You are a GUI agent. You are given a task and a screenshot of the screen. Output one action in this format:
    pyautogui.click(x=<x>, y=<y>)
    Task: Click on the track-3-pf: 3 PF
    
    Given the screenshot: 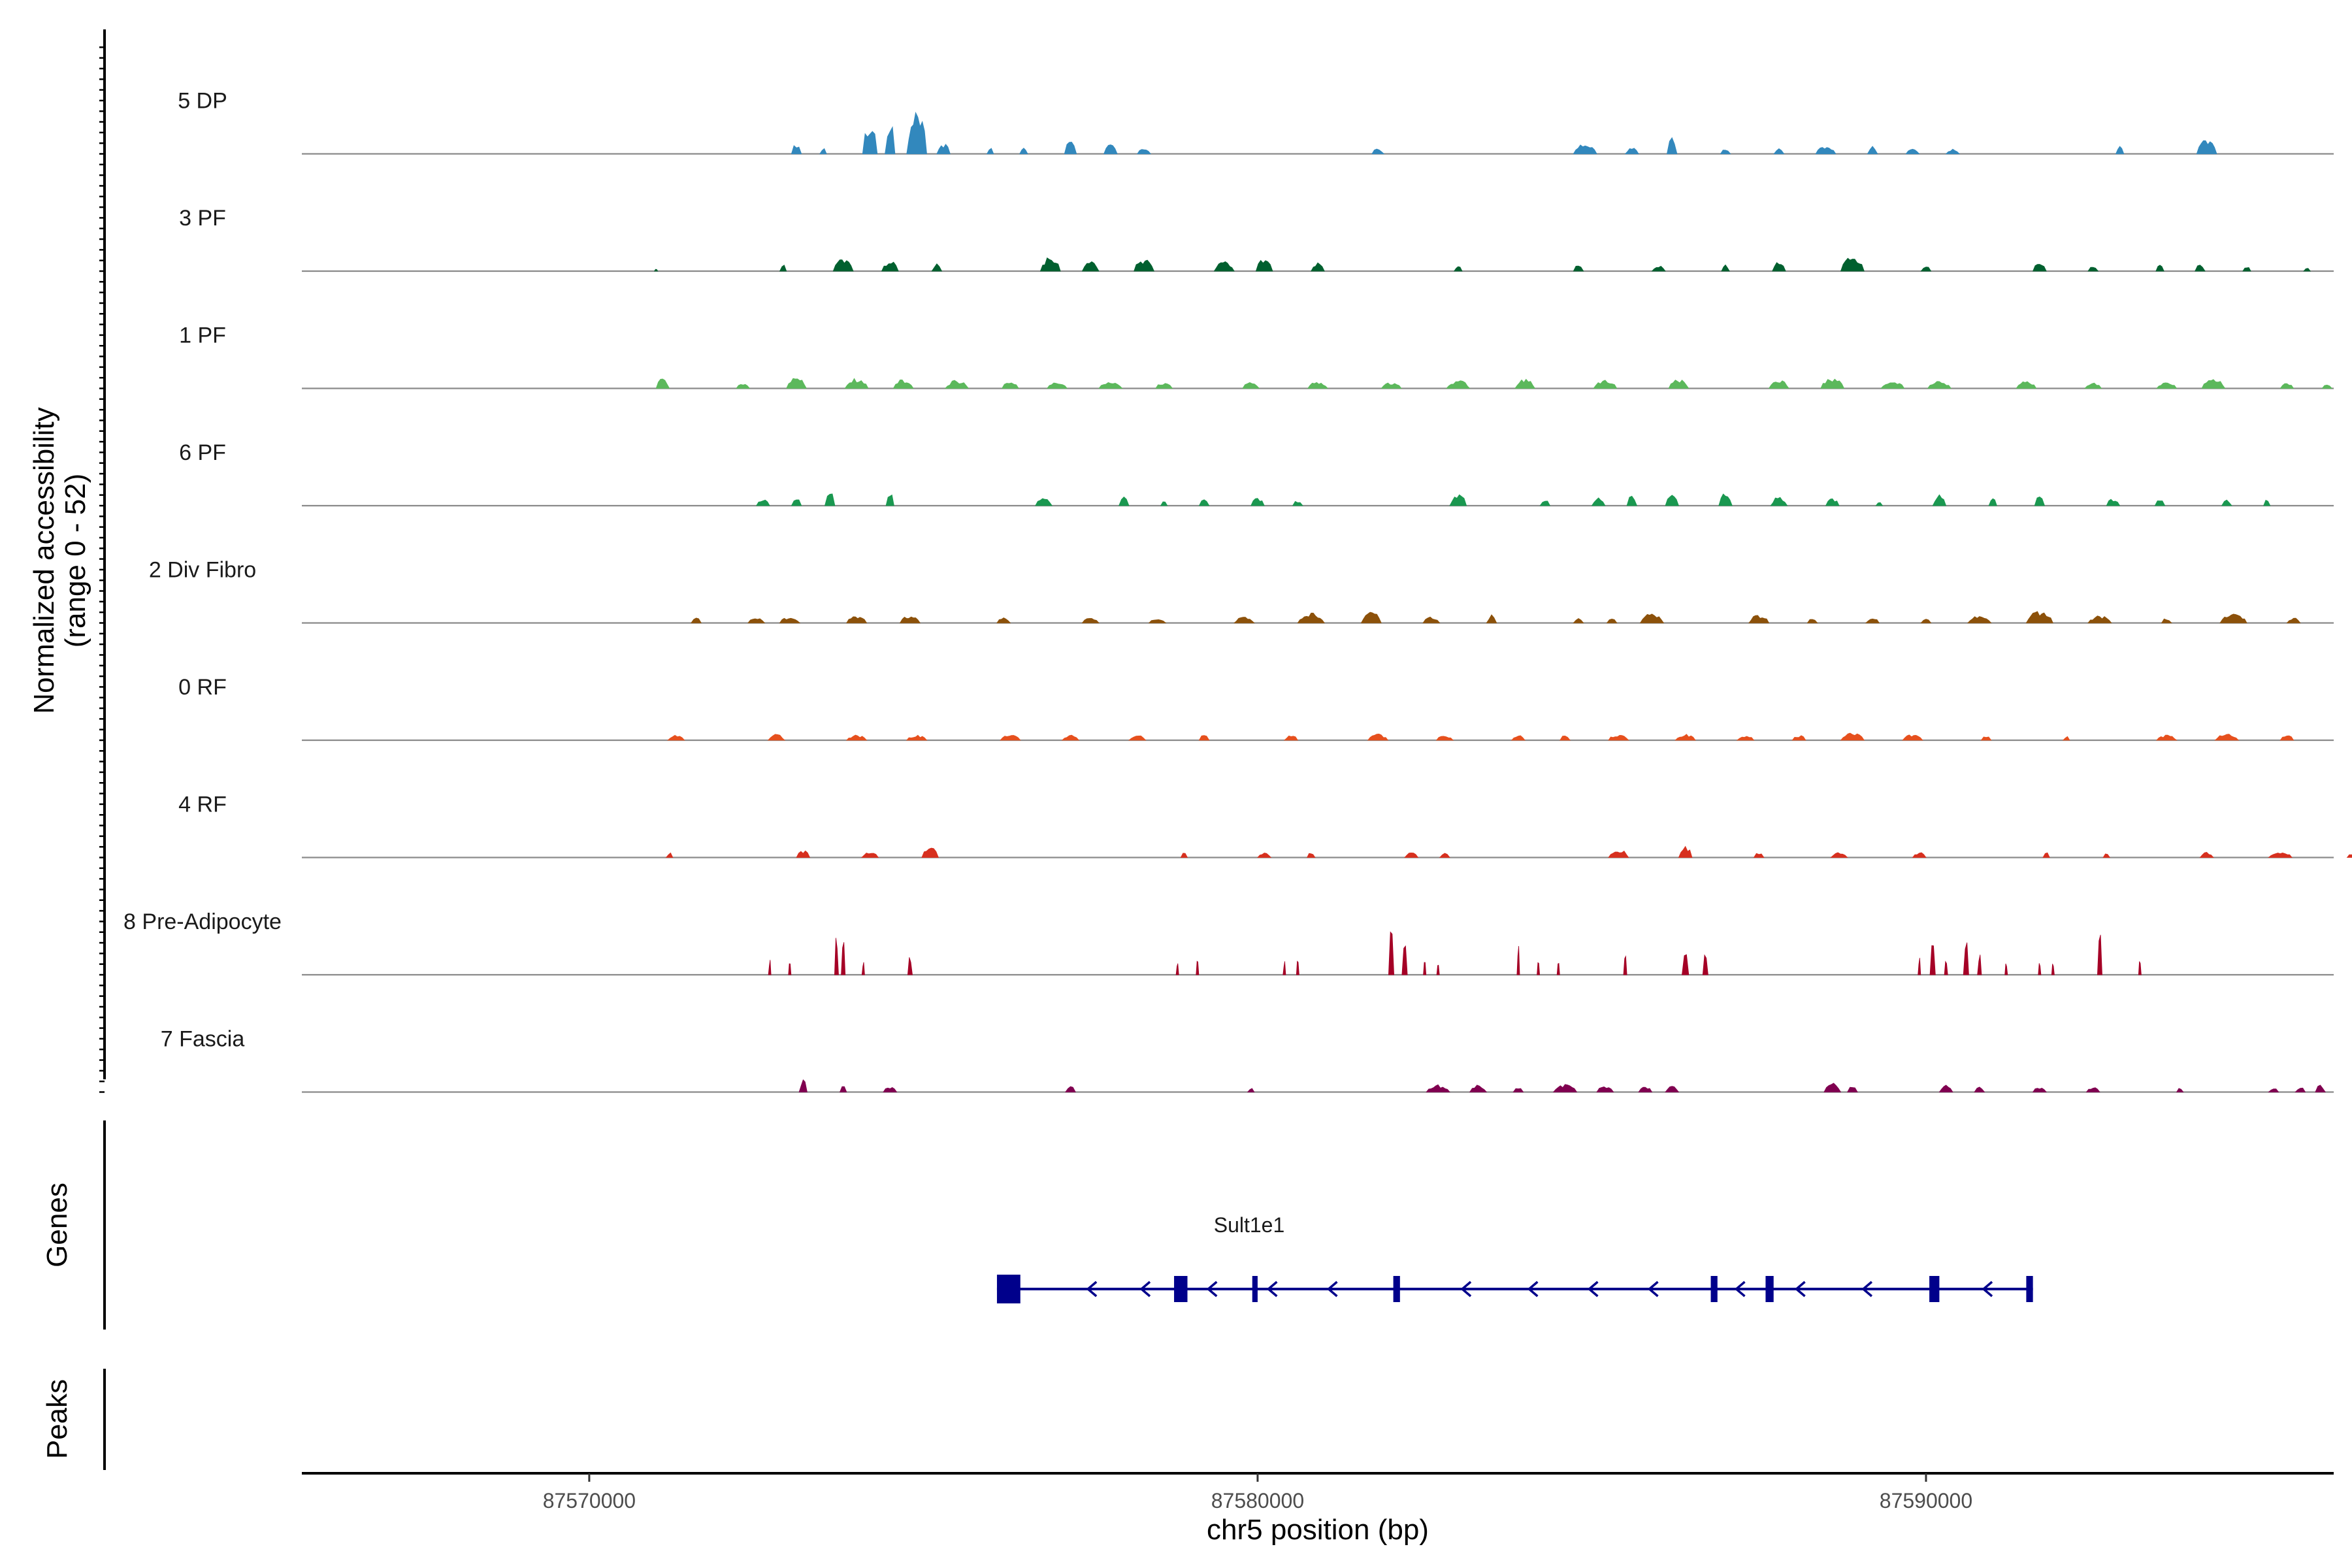 What is the action you would take?
    pyautogui.click(x=1256, y=239)
    